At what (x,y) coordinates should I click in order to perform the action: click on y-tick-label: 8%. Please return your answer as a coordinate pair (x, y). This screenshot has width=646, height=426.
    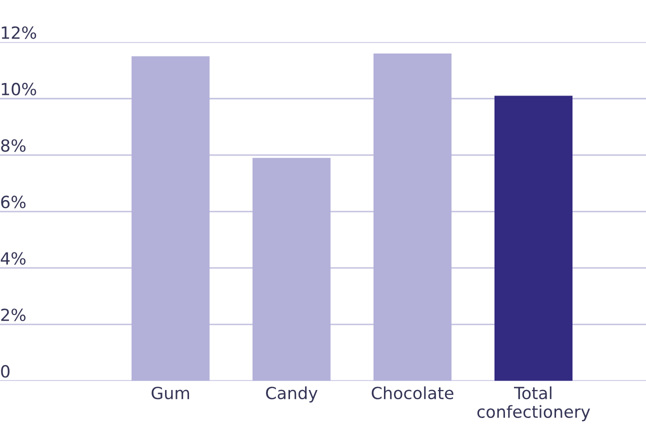
    Looking at the image, I should click on (13, 145).